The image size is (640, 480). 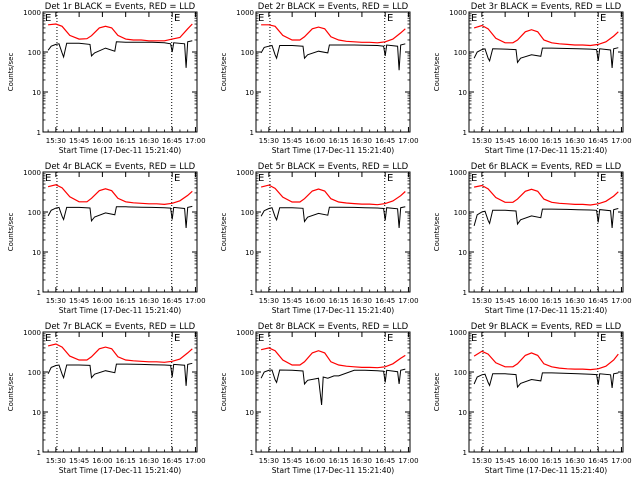 I want to click on panel-title: Det 6r BLACK = Events, RED = LLD, so click(x=546, y=167).